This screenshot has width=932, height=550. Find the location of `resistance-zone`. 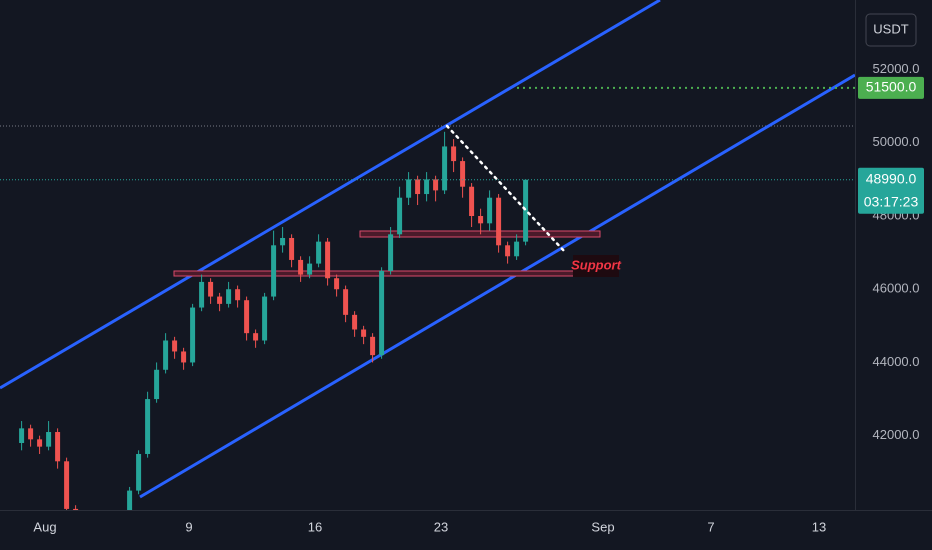

resistance-zone is located at coordinates (480, 234).